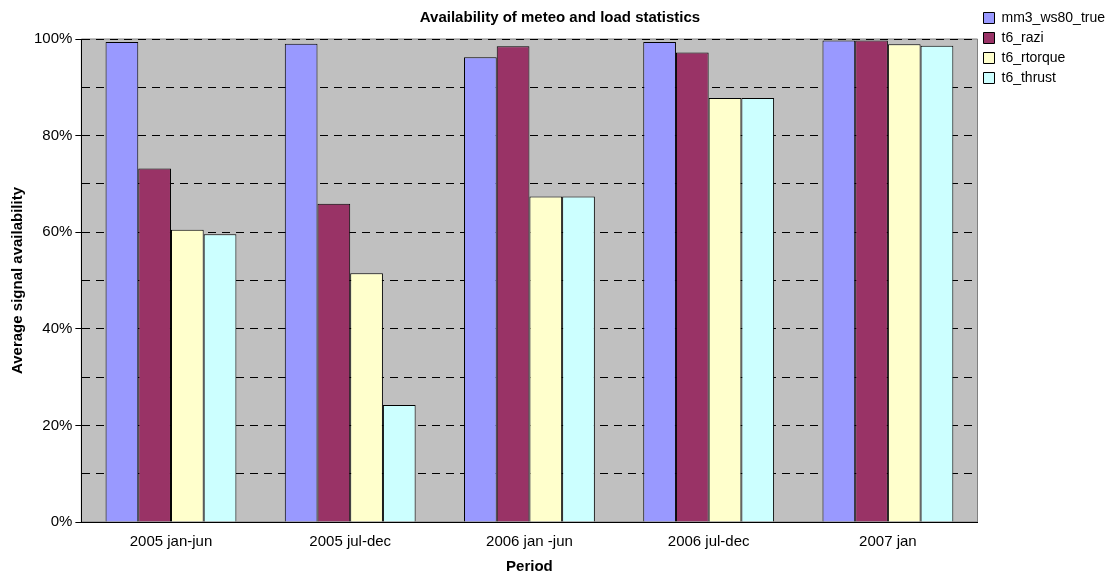 The image size is (1120, 585). What do you see at coordinates (1022, 36) in the screenshot?
I see `legend-label: t6_razi` at bounding box center [1022, 36].